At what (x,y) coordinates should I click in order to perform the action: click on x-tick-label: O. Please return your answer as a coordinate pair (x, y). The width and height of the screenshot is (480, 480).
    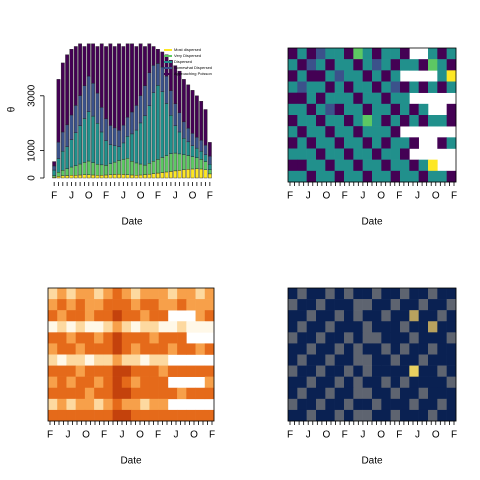
    Looking at the image, I should click on (381, 435).